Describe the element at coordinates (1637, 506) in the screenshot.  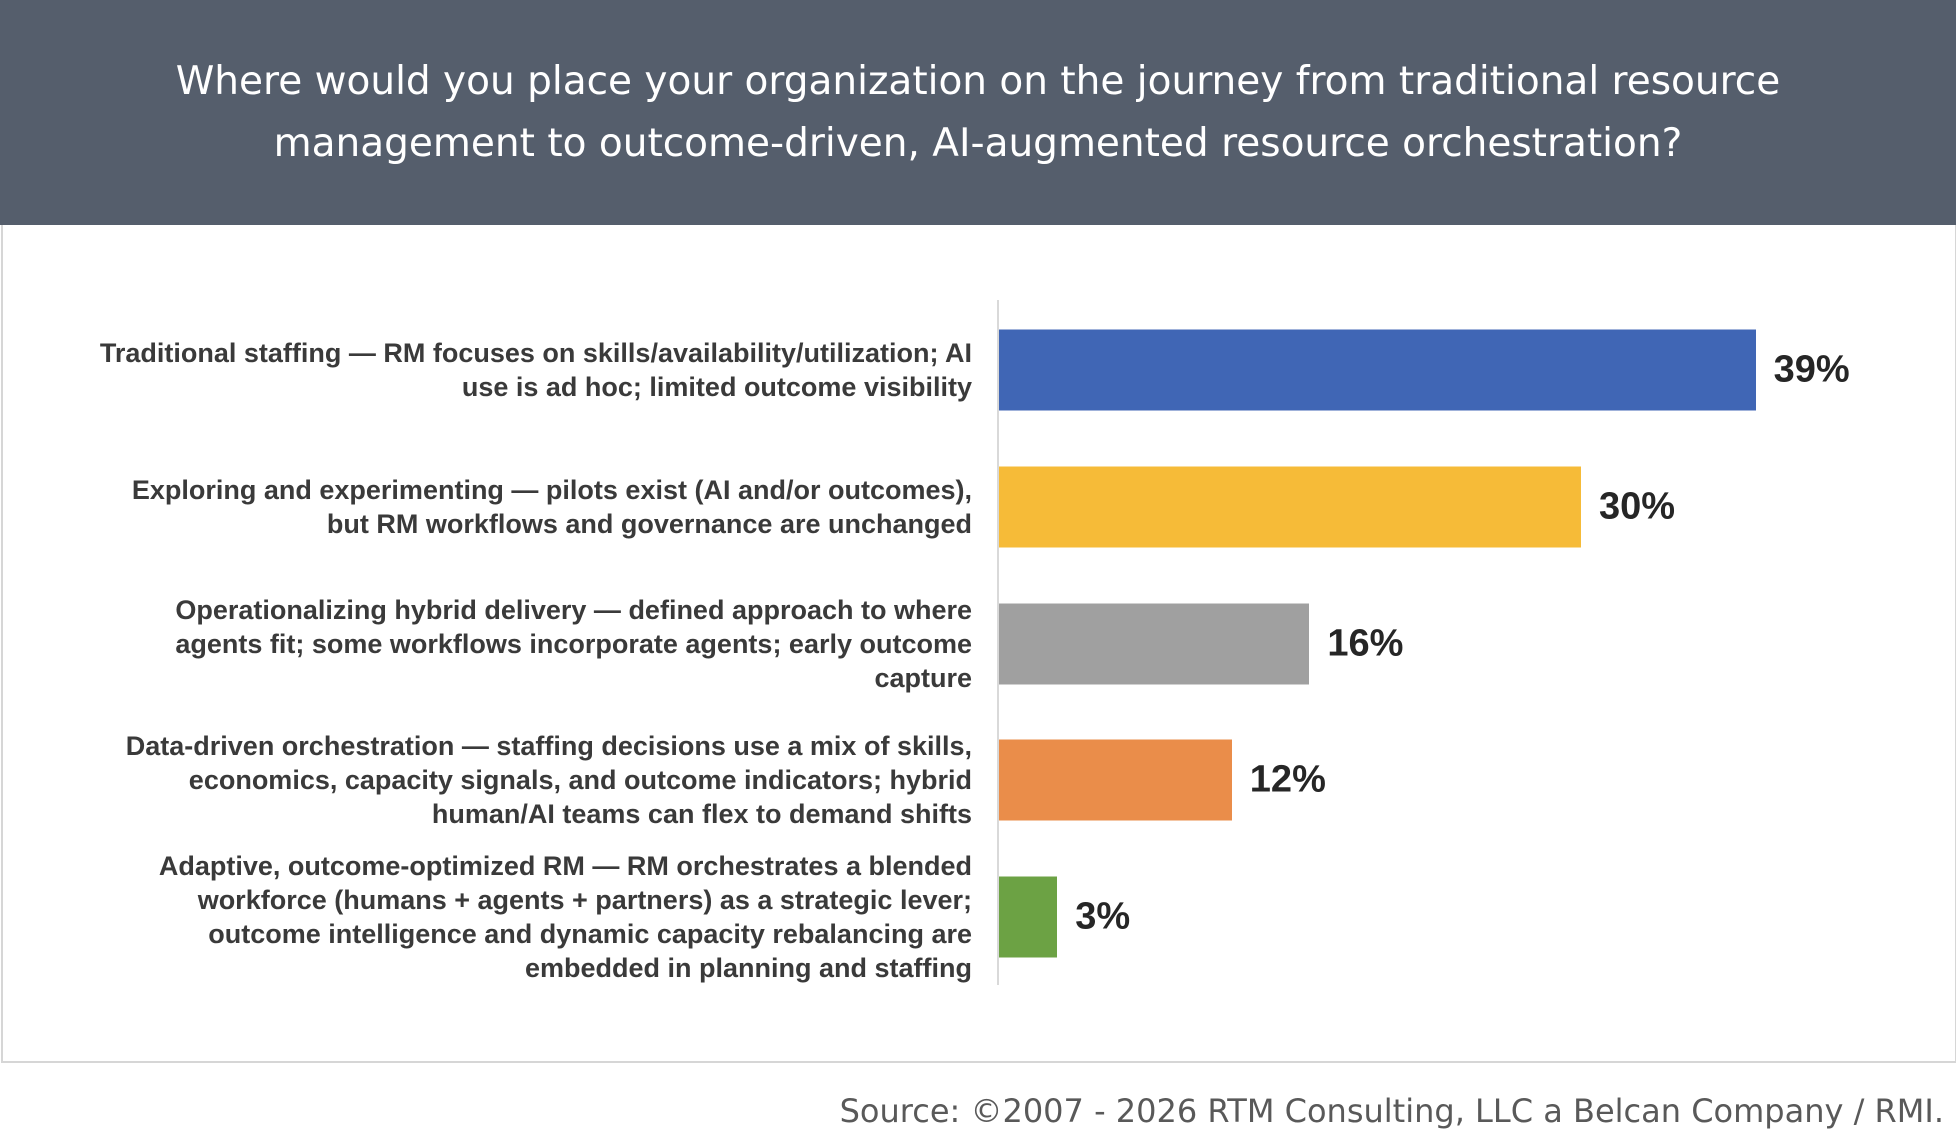
I see `value-label: 30%` at that location.